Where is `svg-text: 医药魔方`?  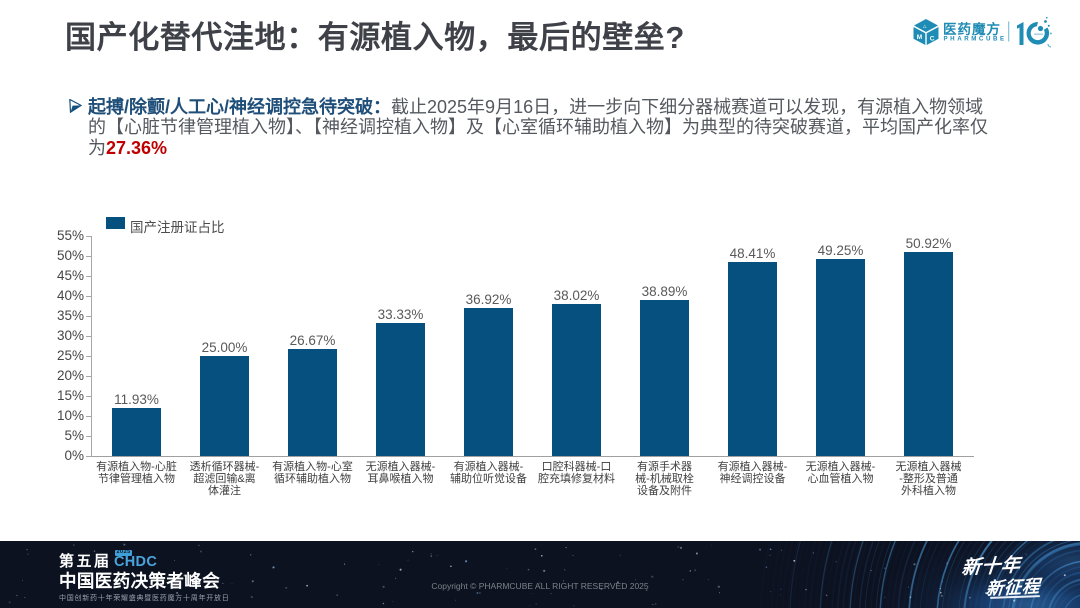 svg-text: 医药魔方 is located at coordinates (972, 29).